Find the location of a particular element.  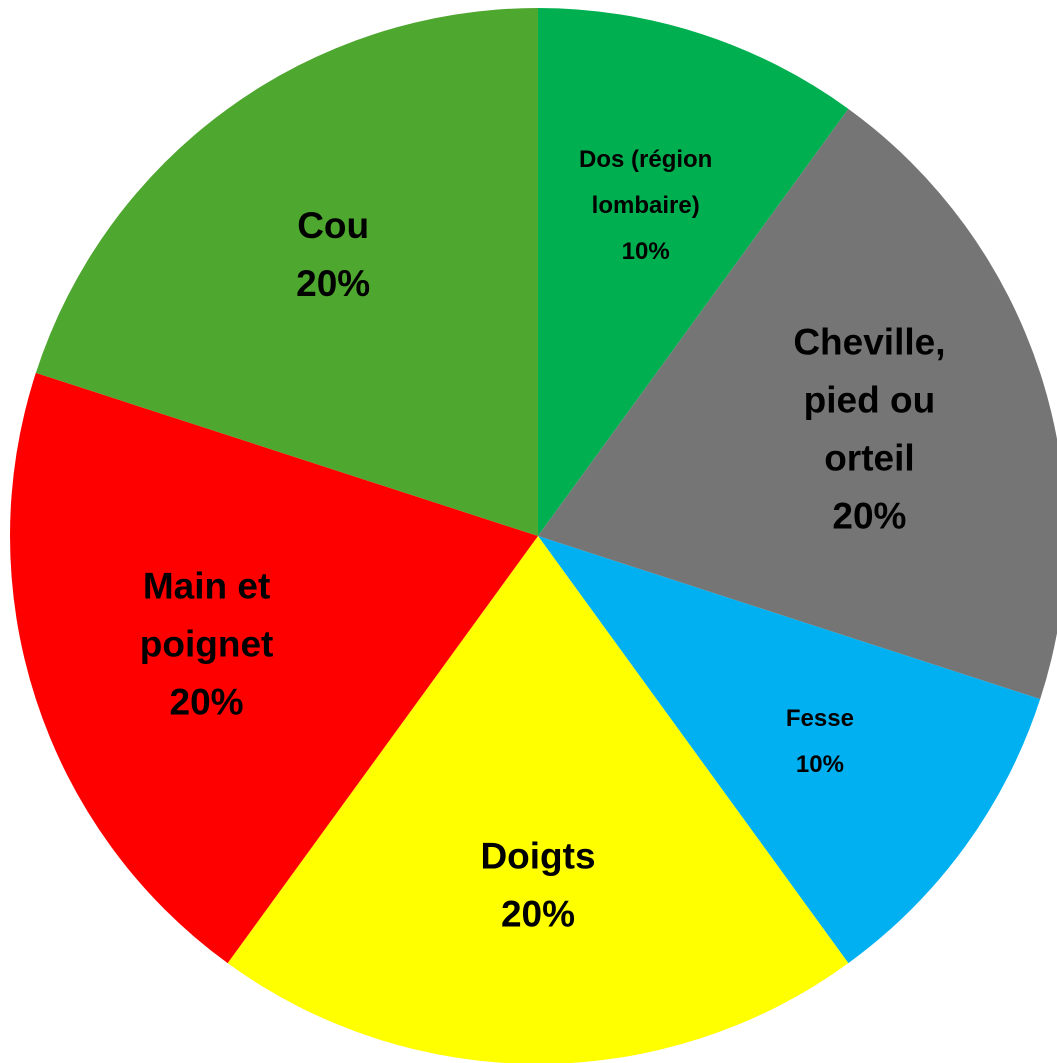

slice-category-label: lombaire) is located at coordinates (646, 205).